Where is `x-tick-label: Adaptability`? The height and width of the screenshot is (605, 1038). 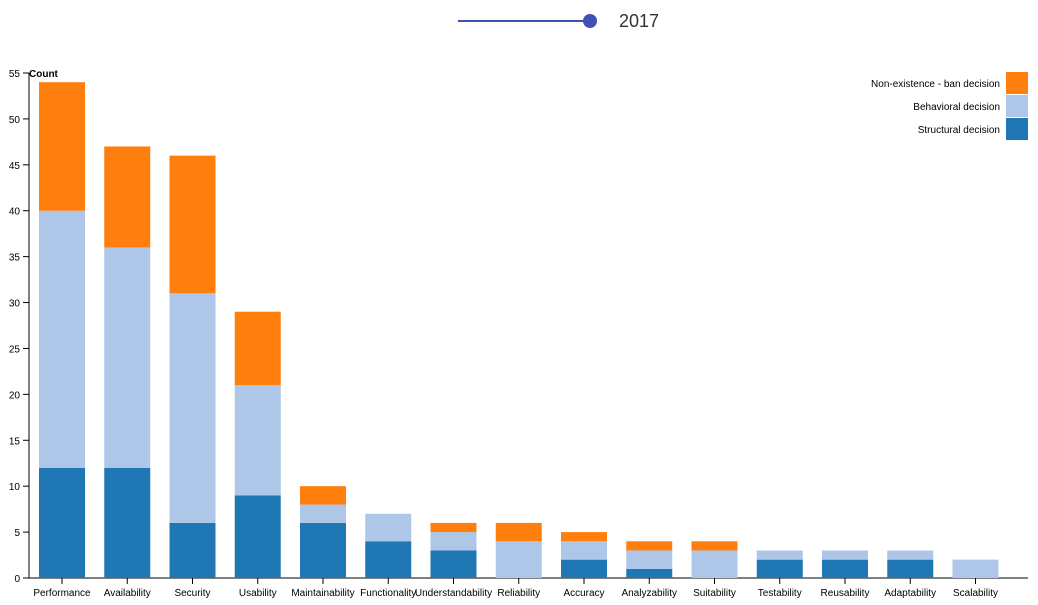 x-tick-label: Adaptability is located at coordinates (910, 593).